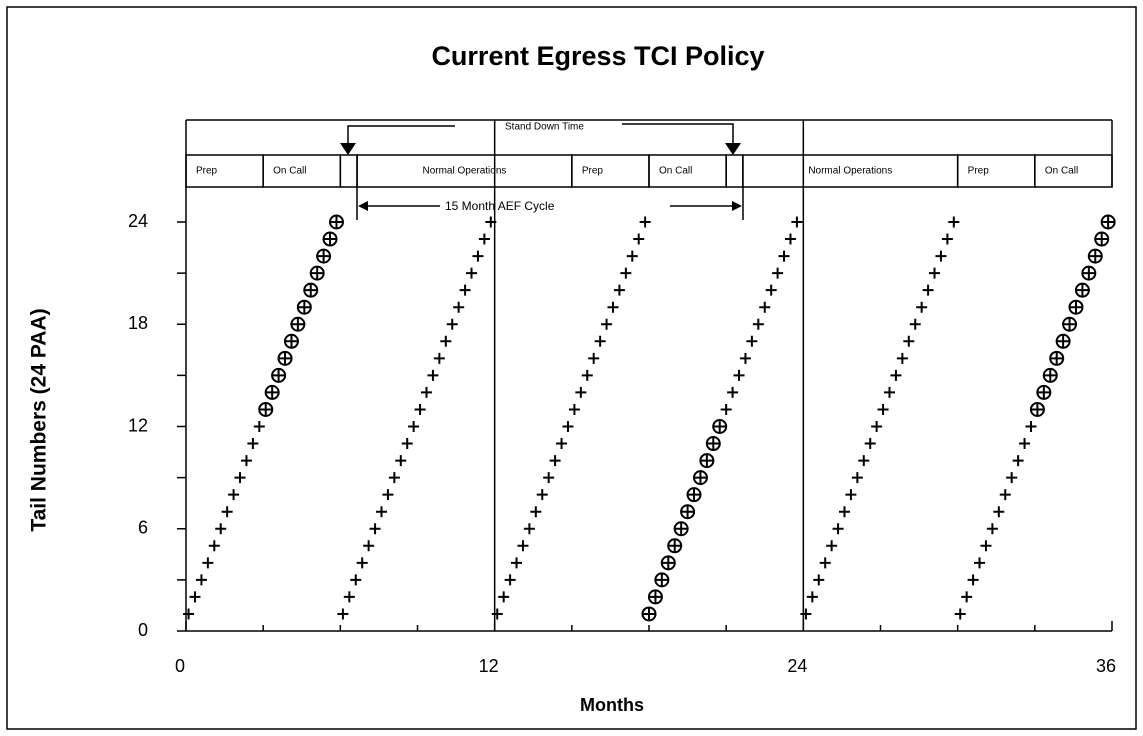  Describe the element at coordinates (138, 425) in the screenshot. I see `y-tick-label: 12` at that location.